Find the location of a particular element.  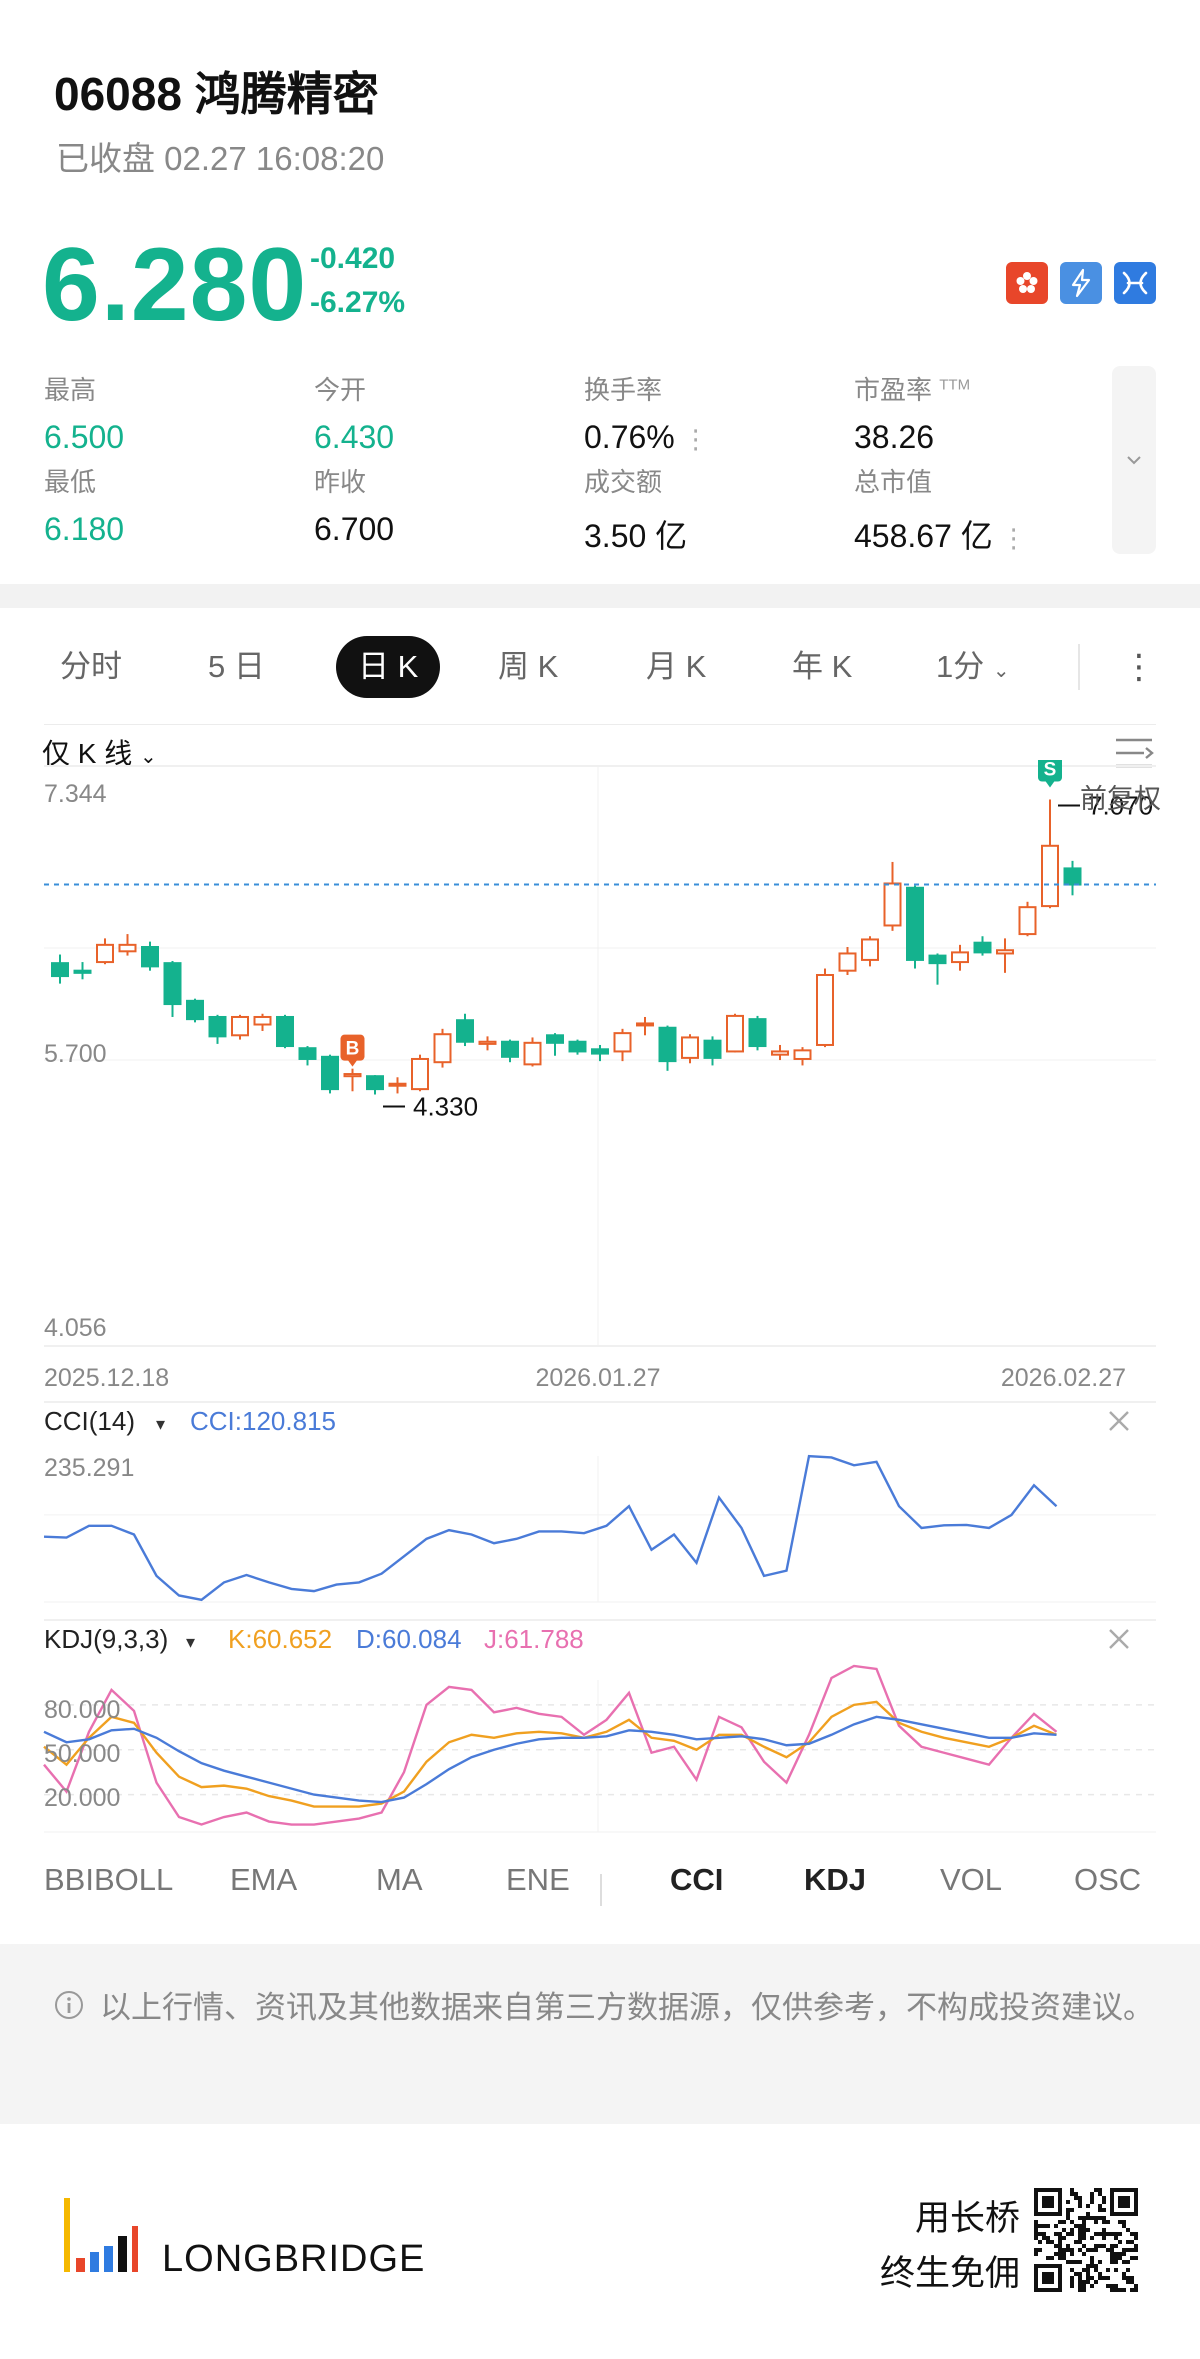

connect-icon is located at coordinates (1135, 283).